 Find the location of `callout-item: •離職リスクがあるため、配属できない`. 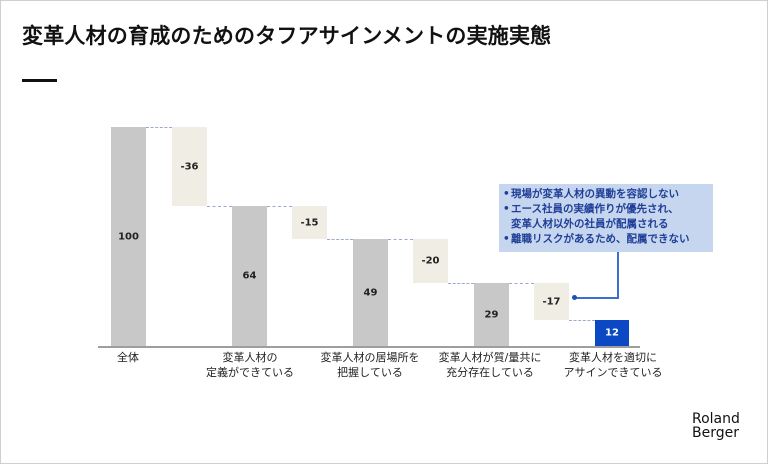

callout-item: •離職リスクがあるため、配属できない is located at coordinates (606, 239).